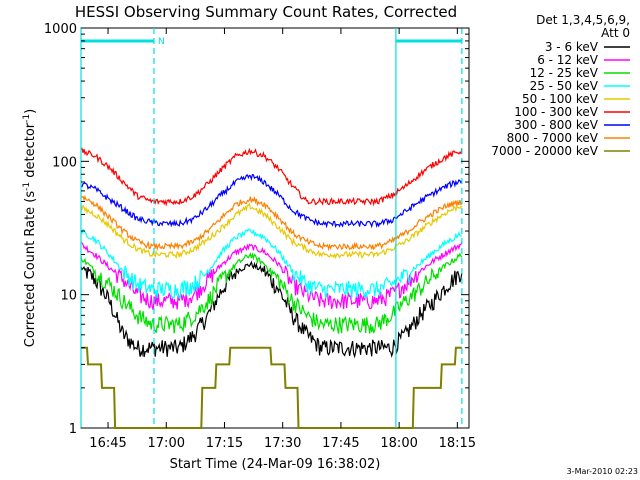 The width and height of the screenshot is (640, 480). Describe the element at coordinates (30, 269) in the screenshot. I see `y-axis-label-part1: Corrected Count Rate (s` at that location.